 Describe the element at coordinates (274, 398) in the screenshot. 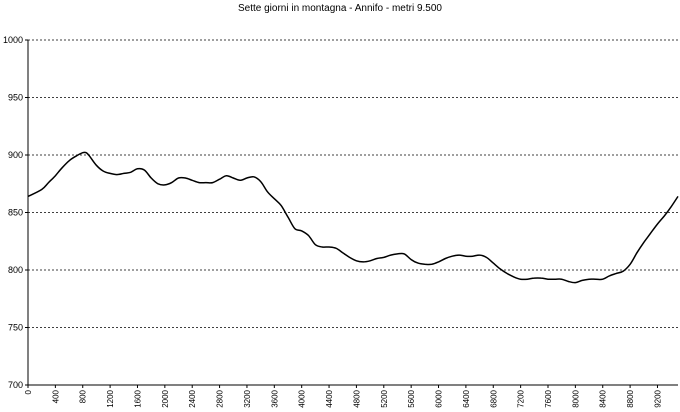

I see `x-tick-label: 3600` at that location.